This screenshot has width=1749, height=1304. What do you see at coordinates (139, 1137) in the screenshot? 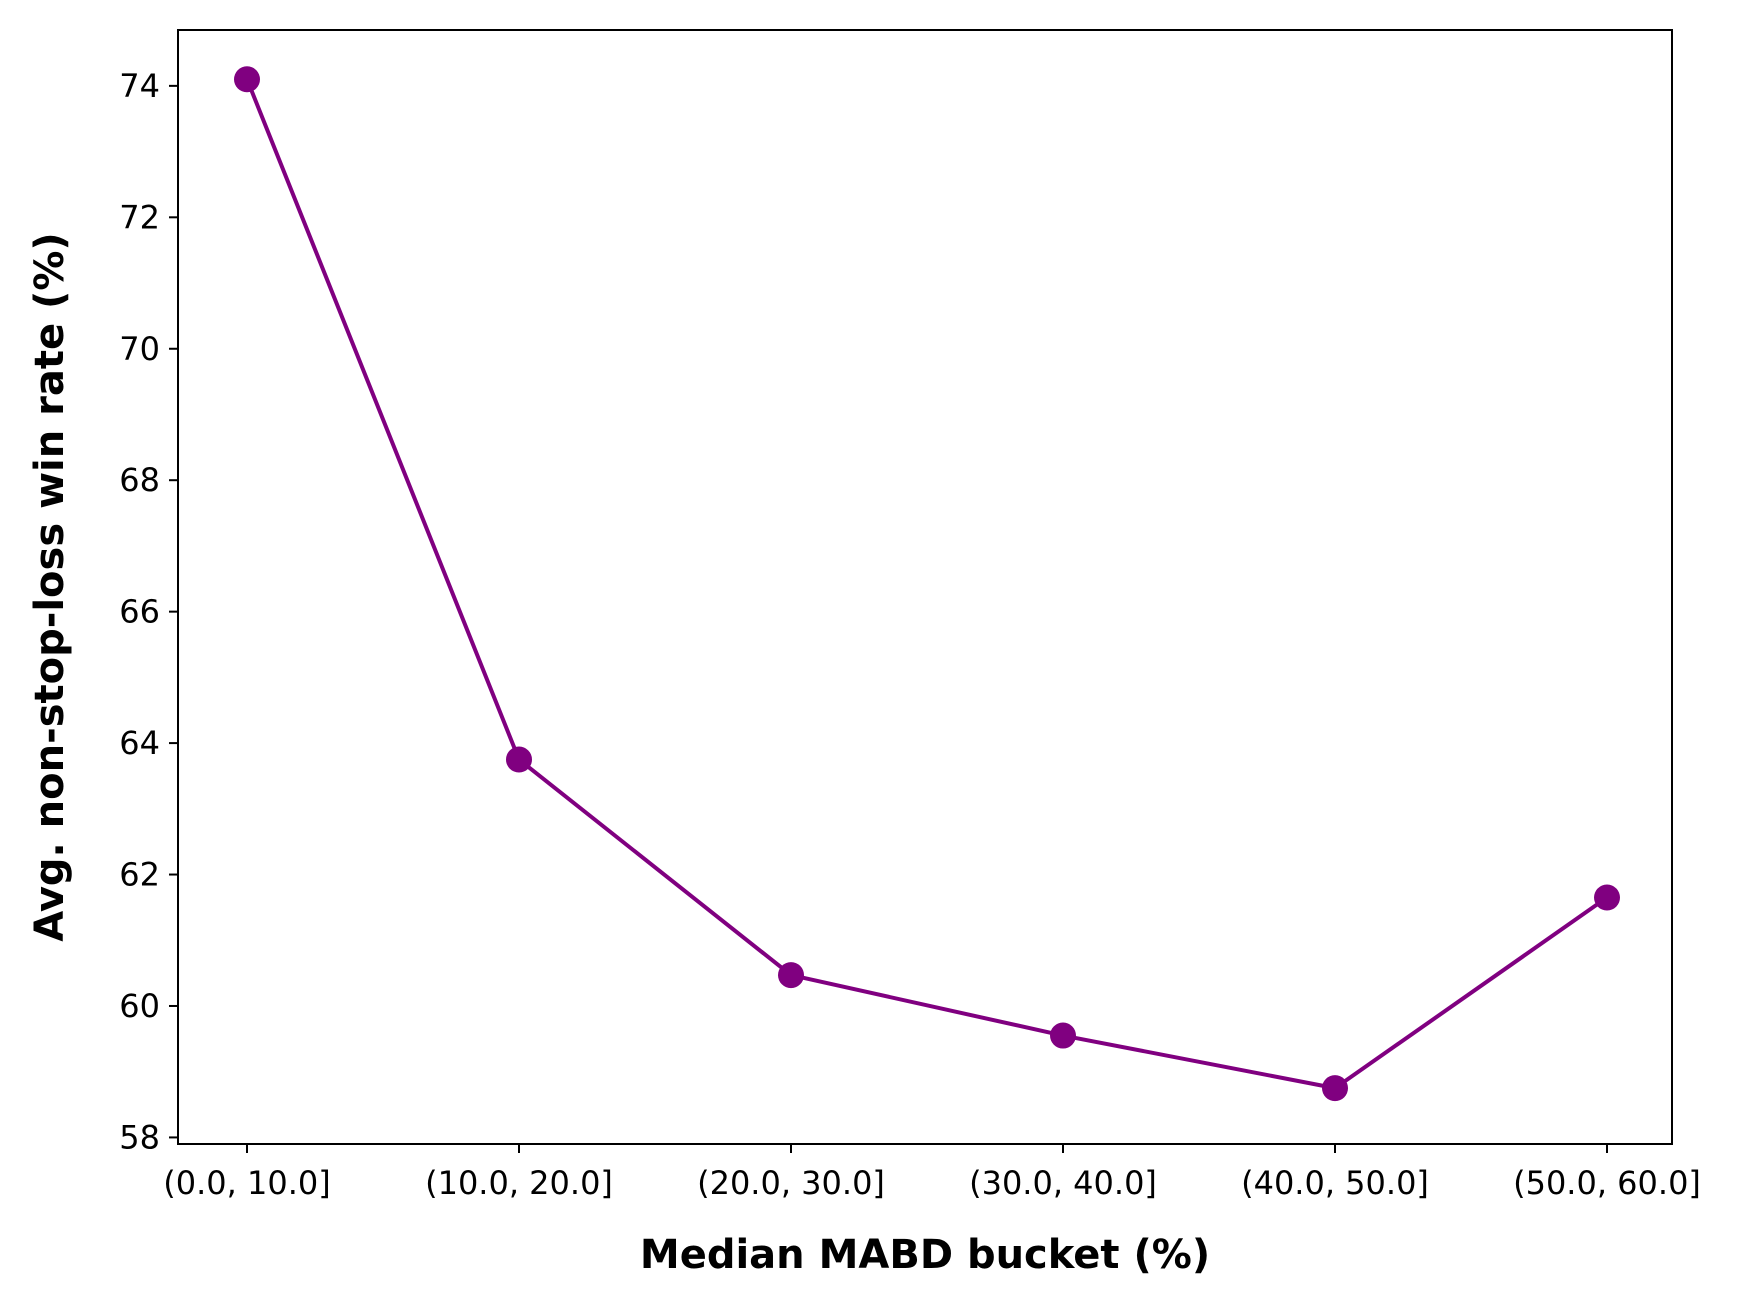
I see `y-tick-label: 58` at bounding box center [139, 1137].